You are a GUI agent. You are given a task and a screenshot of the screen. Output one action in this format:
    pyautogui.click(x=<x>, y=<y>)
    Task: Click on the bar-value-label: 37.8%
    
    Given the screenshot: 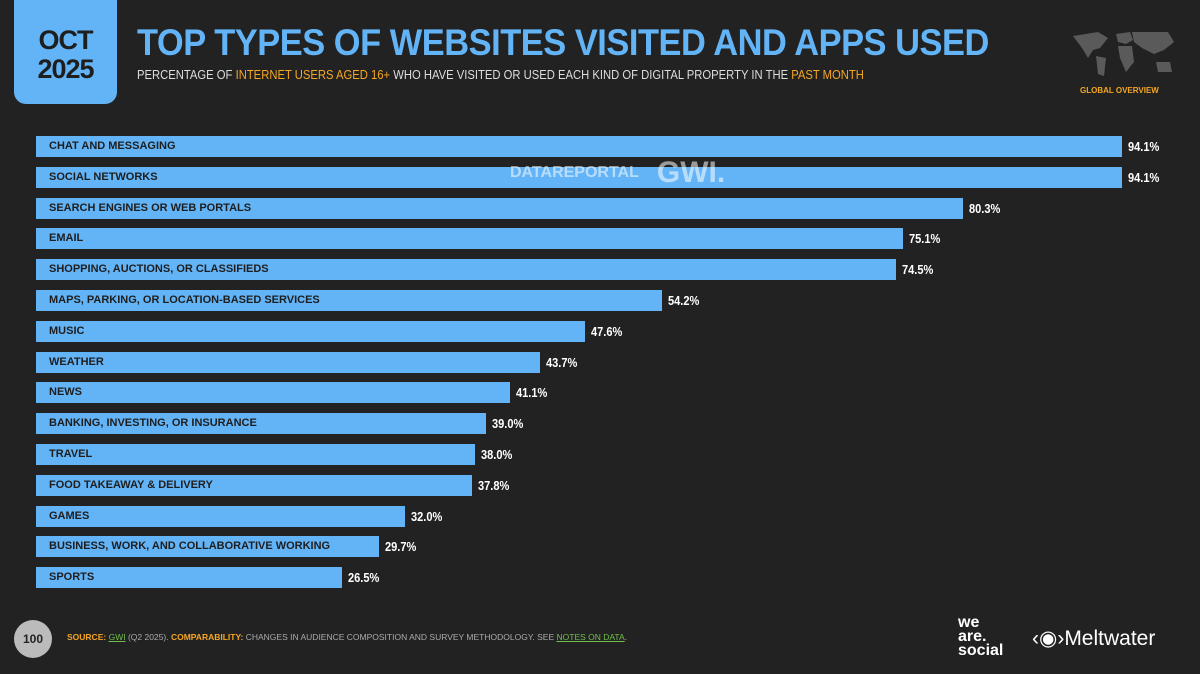 What is the action you would take?
    pyautogui.click(x=494, y=485)
    